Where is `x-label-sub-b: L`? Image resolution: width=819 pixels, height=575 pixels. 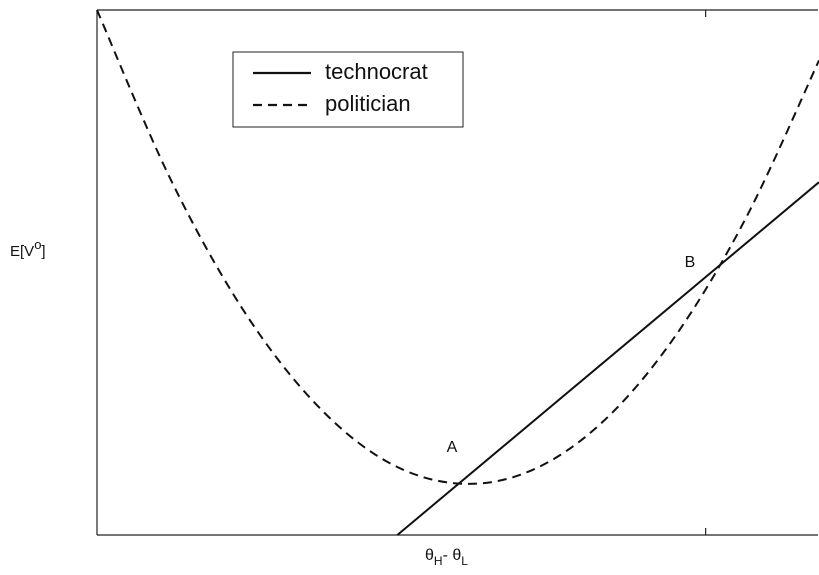 x-label-sub-b: L is located at coordinates (464, 561).